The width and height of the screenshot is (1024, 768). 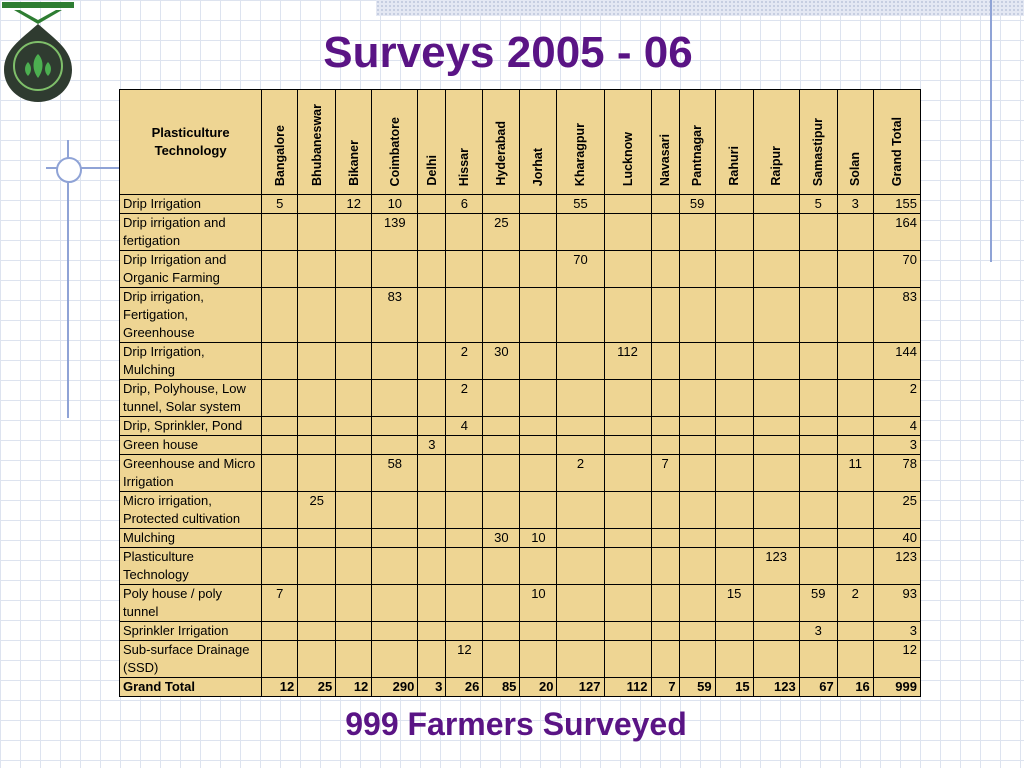 I want to click on table-cell: 26, so click(x=464, y=687).